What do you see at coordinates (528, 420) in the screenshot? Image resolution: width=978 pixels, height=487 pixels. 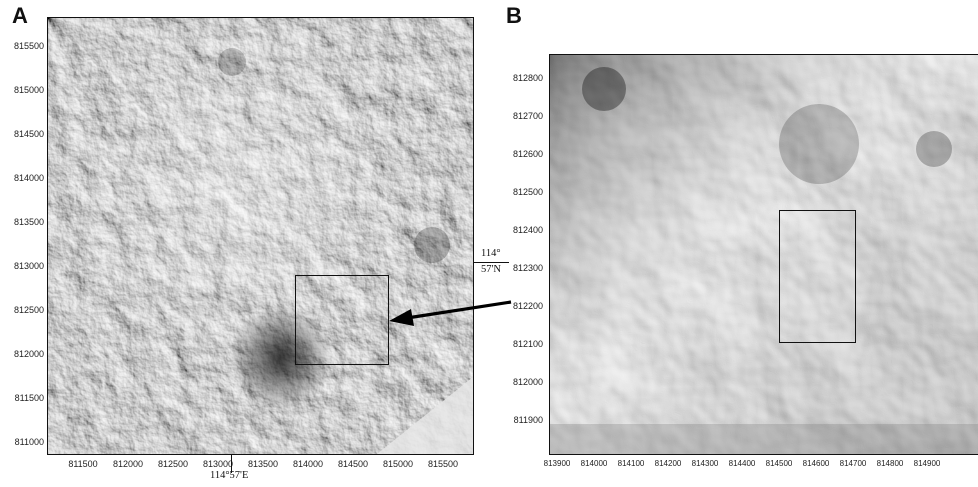 I see `y-tick-label-b: 811900` at bounding box center [528, 420].